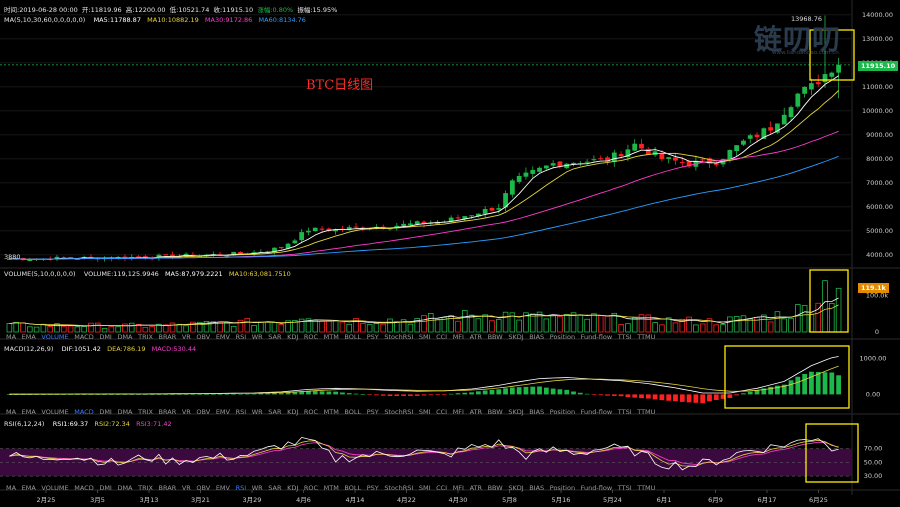 The width and height of the screenshot is (900, 507). I want to click on volume-bar, so click(390, 325).